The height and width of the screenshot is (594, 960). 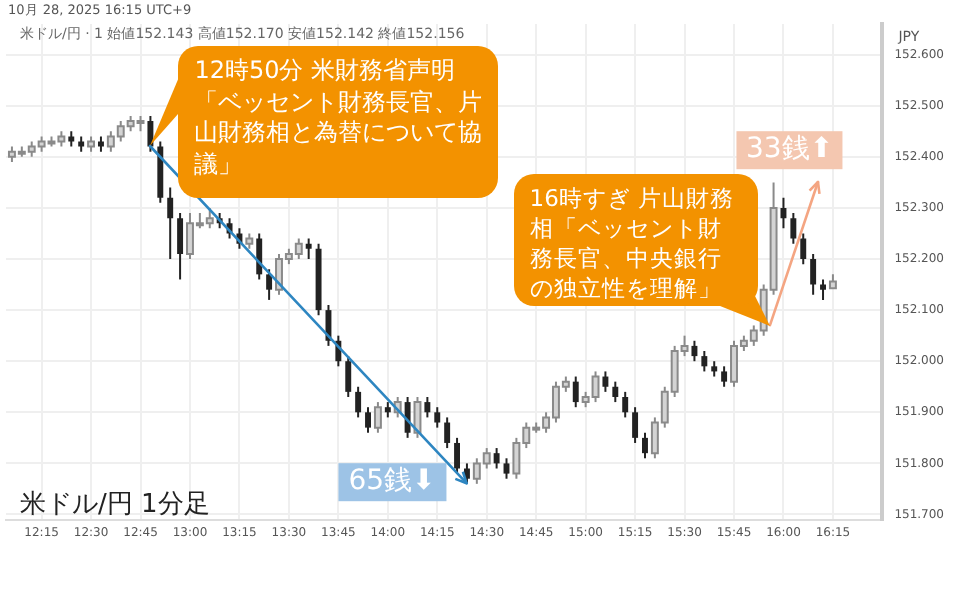 What do you see at coordinates (115, 506) in the screenshot?
I see `annotation: 米ドル/円 1分足` at bounding box center [115, 506].